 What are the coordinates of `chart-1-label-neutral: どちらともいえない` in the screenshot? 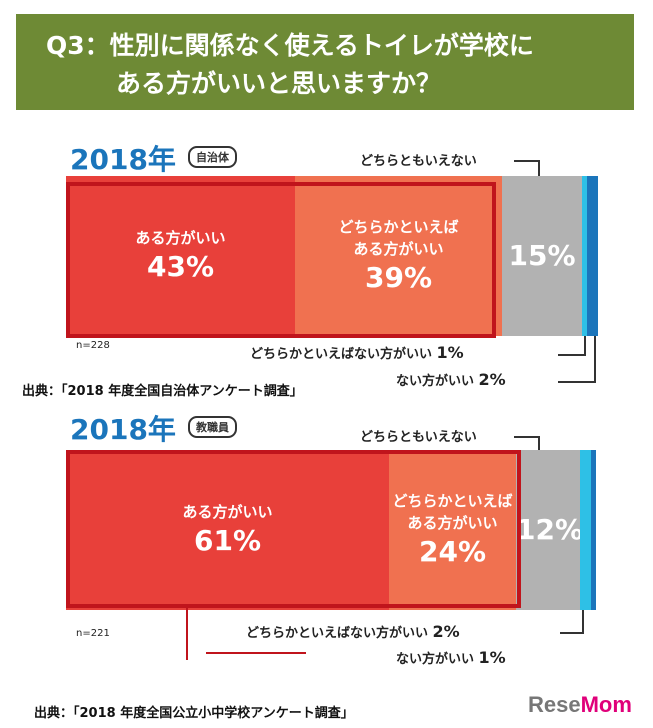 It's located at (418, 161).